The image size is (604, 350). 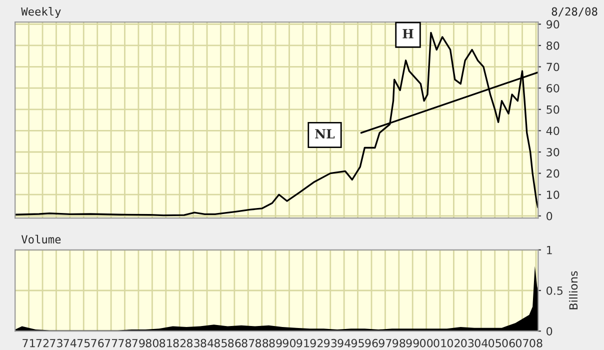 What do you see at coordinates (553, 109) in the screenshot?
I see `y-tick-label: 50` at bounding box center [553, 109].